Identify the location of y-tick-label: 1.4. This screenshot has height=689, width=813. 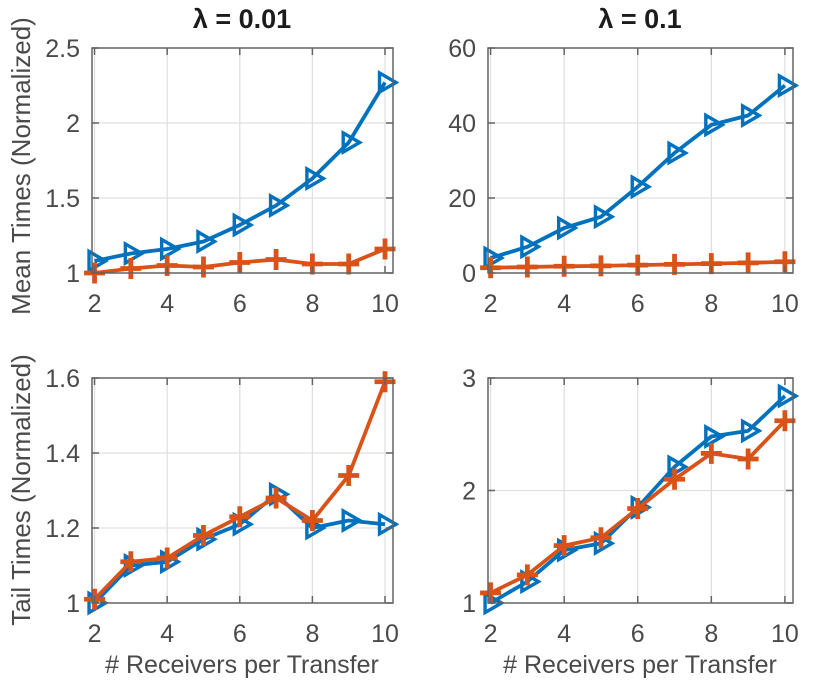
(62, 454).